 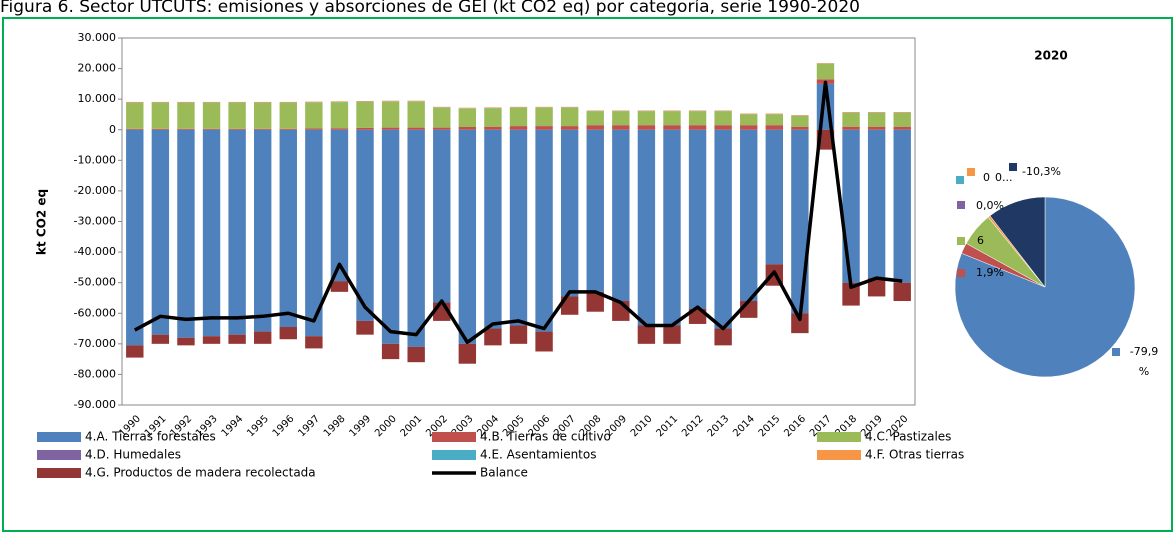 I want to click on y-tick-label: -80.000, so click(x=95, y=373).